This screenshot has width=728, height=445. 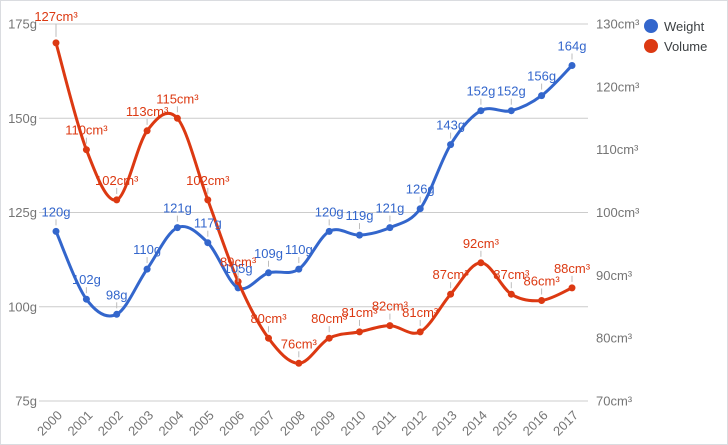 What do you see at coordinates (177, 208) in the screenshot?
I see `annotation-weight-2004: 121g` at bounding box center [177, 208].